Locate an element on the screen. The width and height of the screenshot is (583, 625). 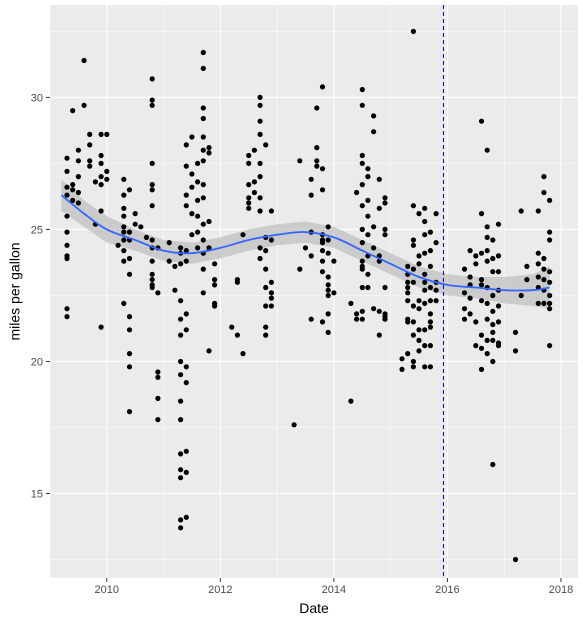
x-axis-ticks: 2010 2012 2014 2016 2018 is located at coordinates (334, 587).